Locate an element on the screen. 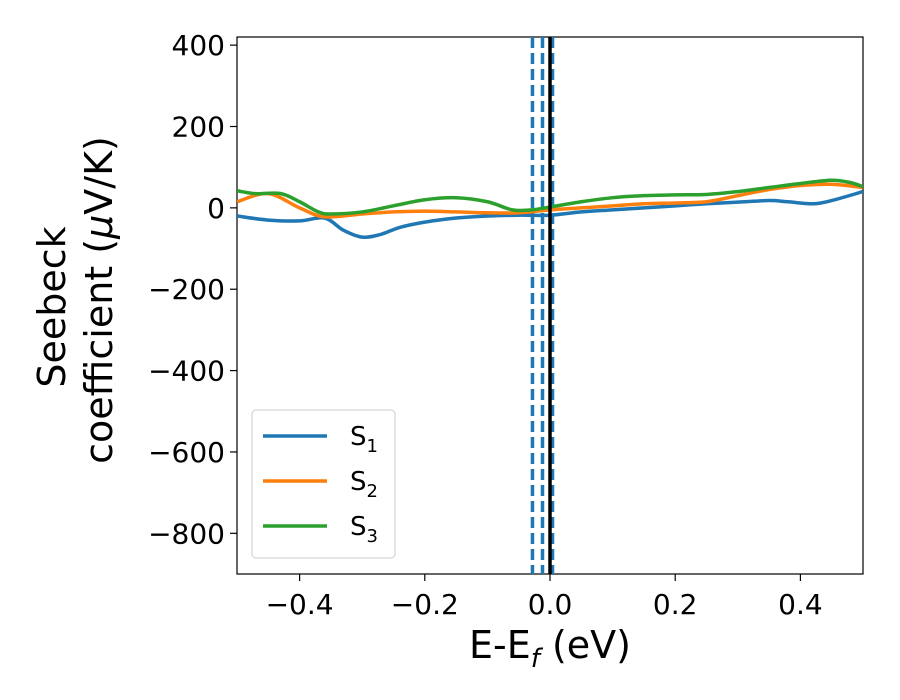 The width and height of the screenshot is (900, 700). y-tick-label: 200 is located at coordinates (198, 127).